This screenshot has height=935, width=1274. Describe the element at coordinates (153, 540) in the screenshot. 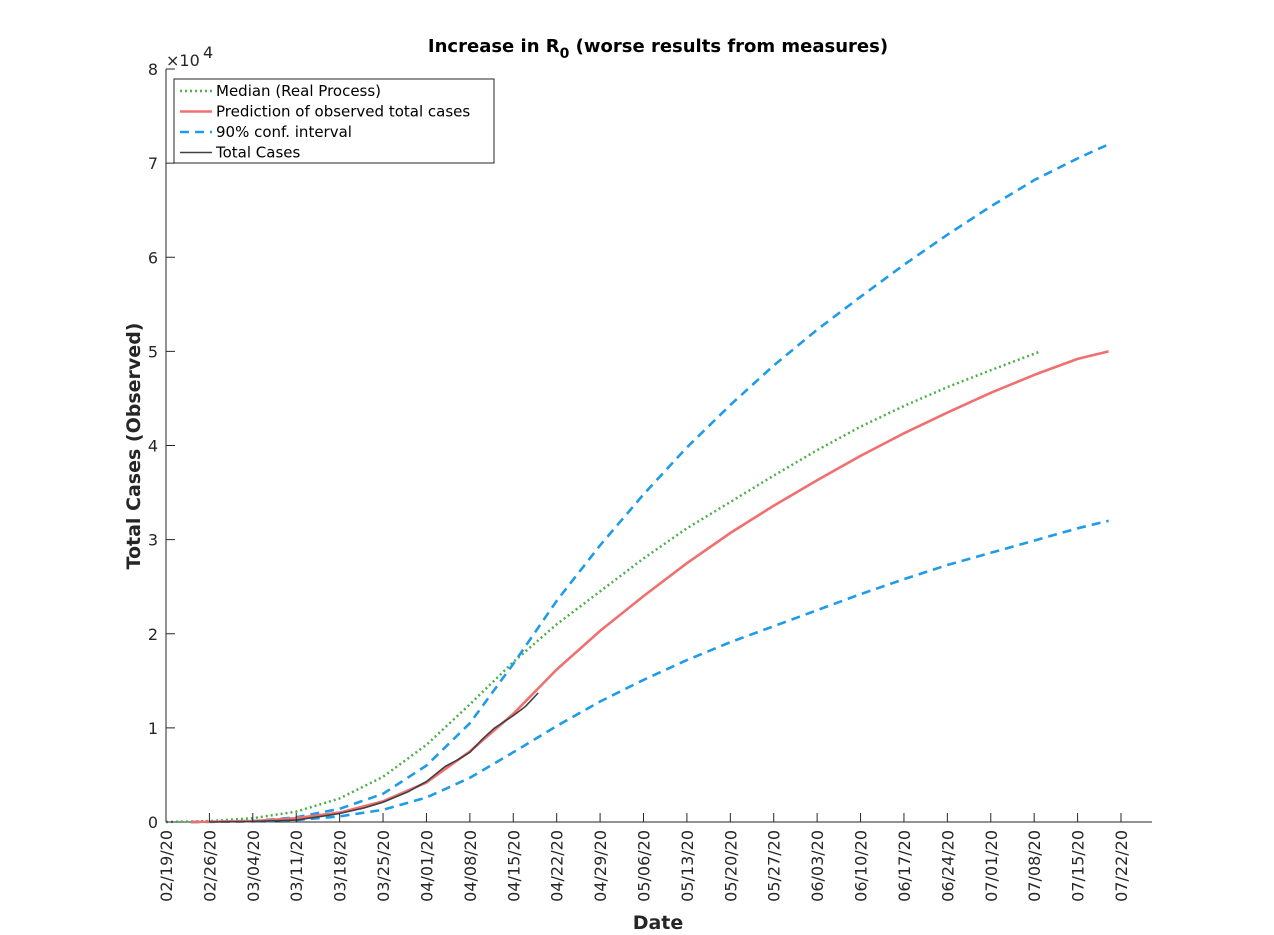

I see `y-tick-label: 3` at that location.